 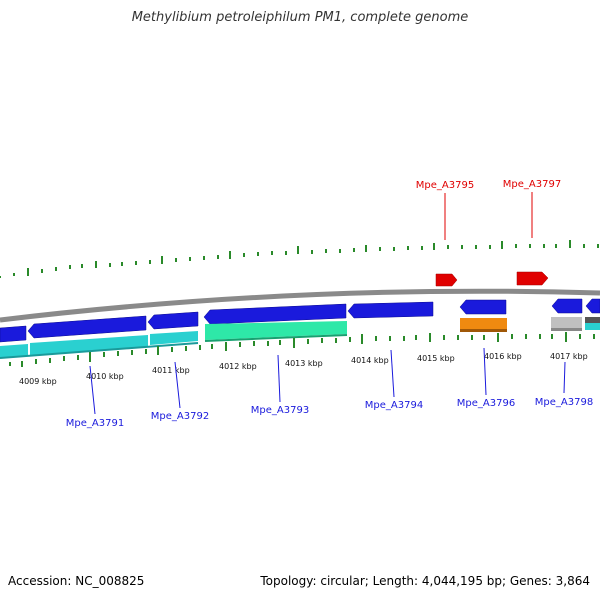 What do you see at coordinates (327, 381) in the screenshot?
I see `bottom-gene-labels` at bounding box center [327, 381].